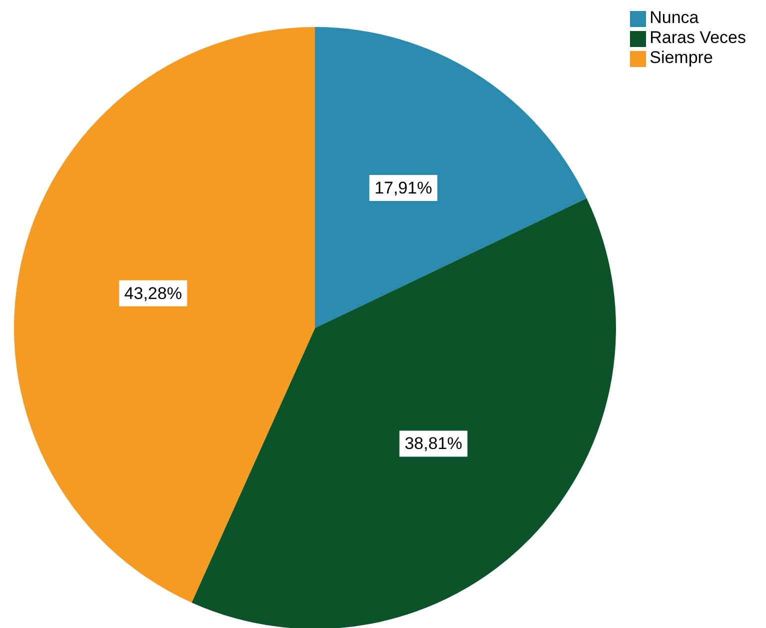 The image size is (766, 628). What do you see at coordinates (674, 17) in the screenshot?
I see `legend-label: Nunca` at bounding box center [674, 17].